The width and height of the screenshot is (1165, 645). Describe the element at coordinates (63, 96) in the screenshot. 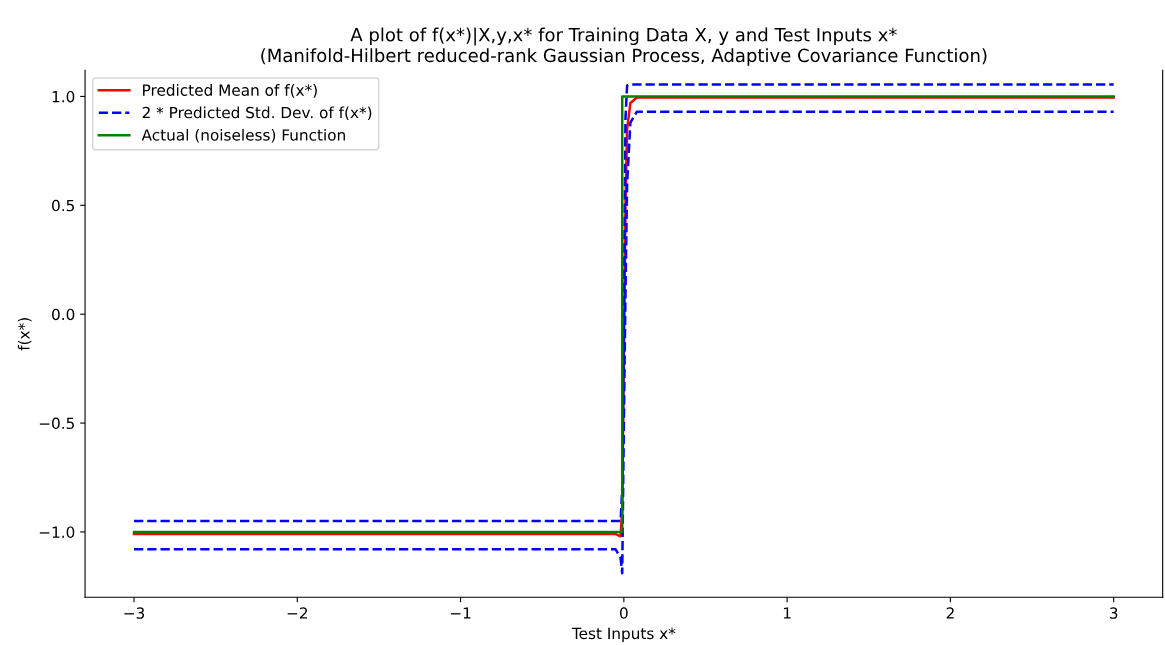

I see `y-tick-label: 1.0` at that location.